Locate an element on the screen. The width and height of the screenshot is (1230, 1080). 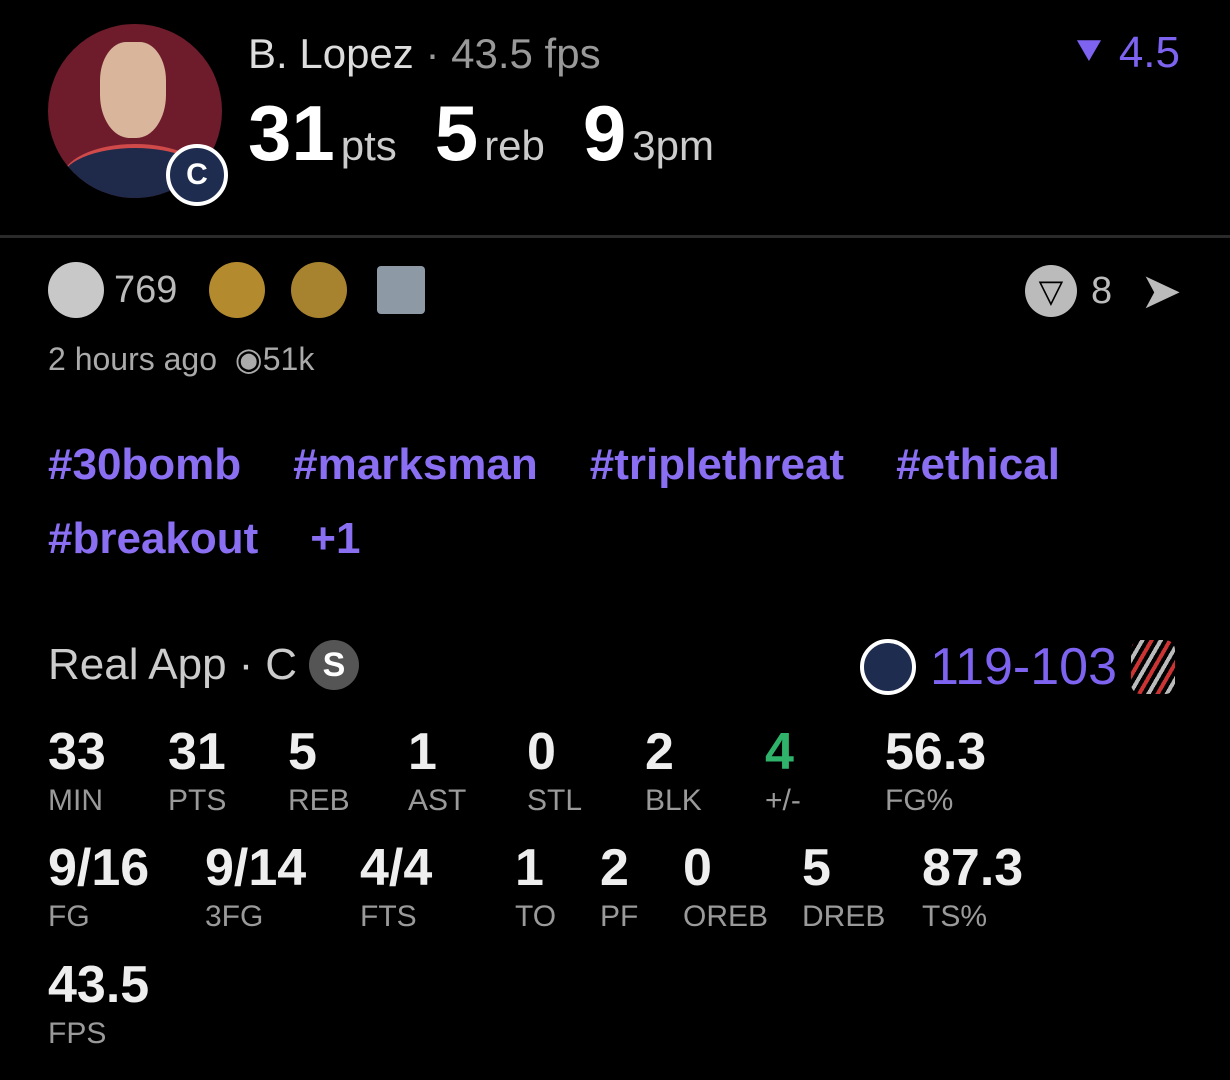
stat-label: 3FG is located at coordinates (234, 916).